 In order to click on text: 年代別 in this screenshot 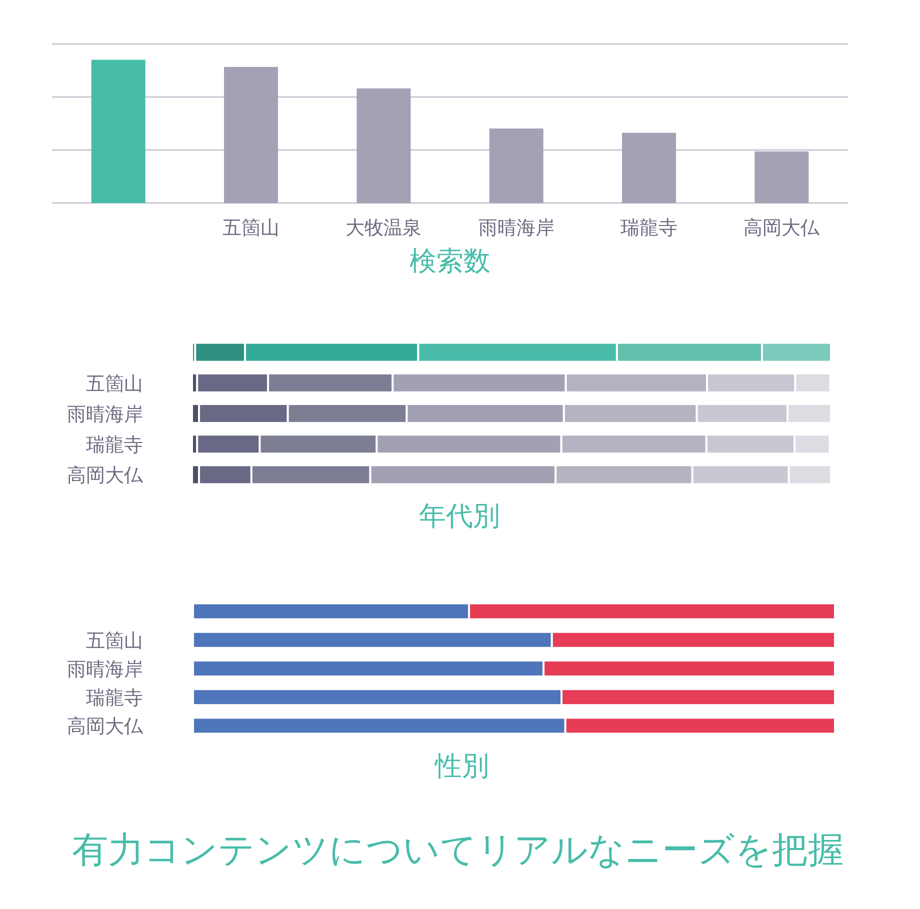, I will do `click(459, 516)`.